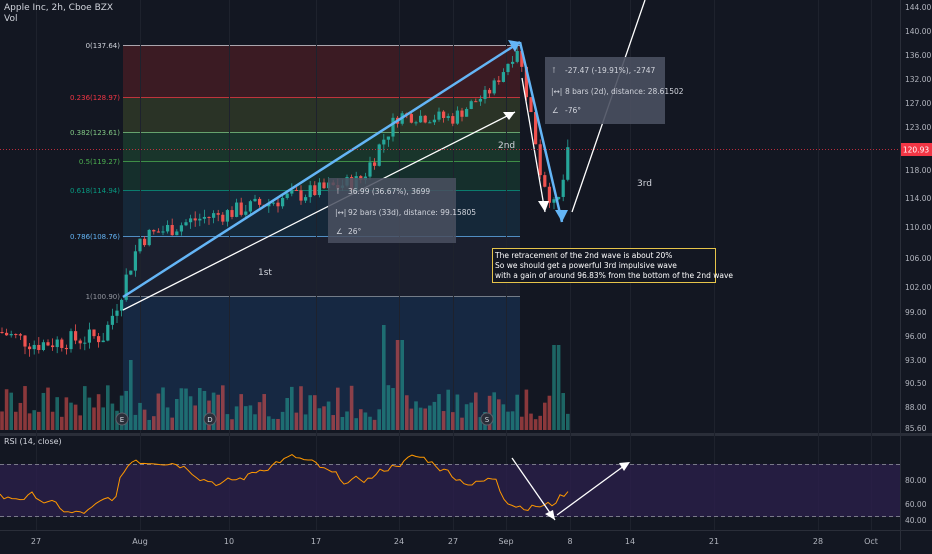  Describe the element at coordinates (140, 541) in the screenshot. I see `time-tick-1: Aug` at that location.